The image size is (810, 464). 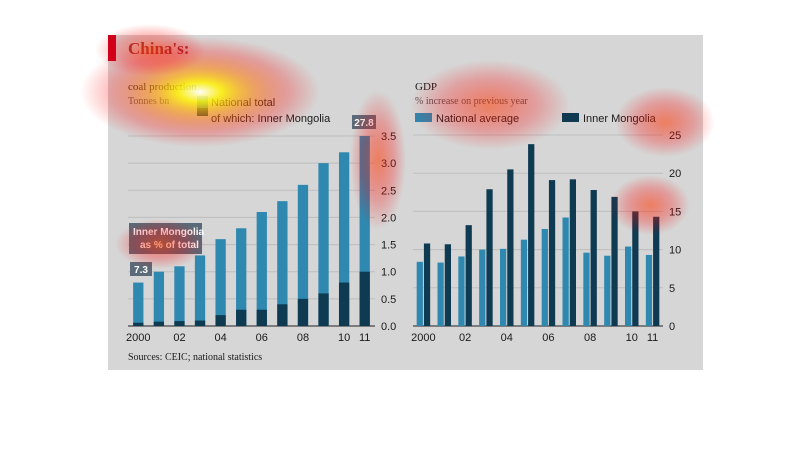 What do you see at coordinates (141, 270) in the screenshot?
I see `start-value-label: 7.3` at bounding box center [141, 270].